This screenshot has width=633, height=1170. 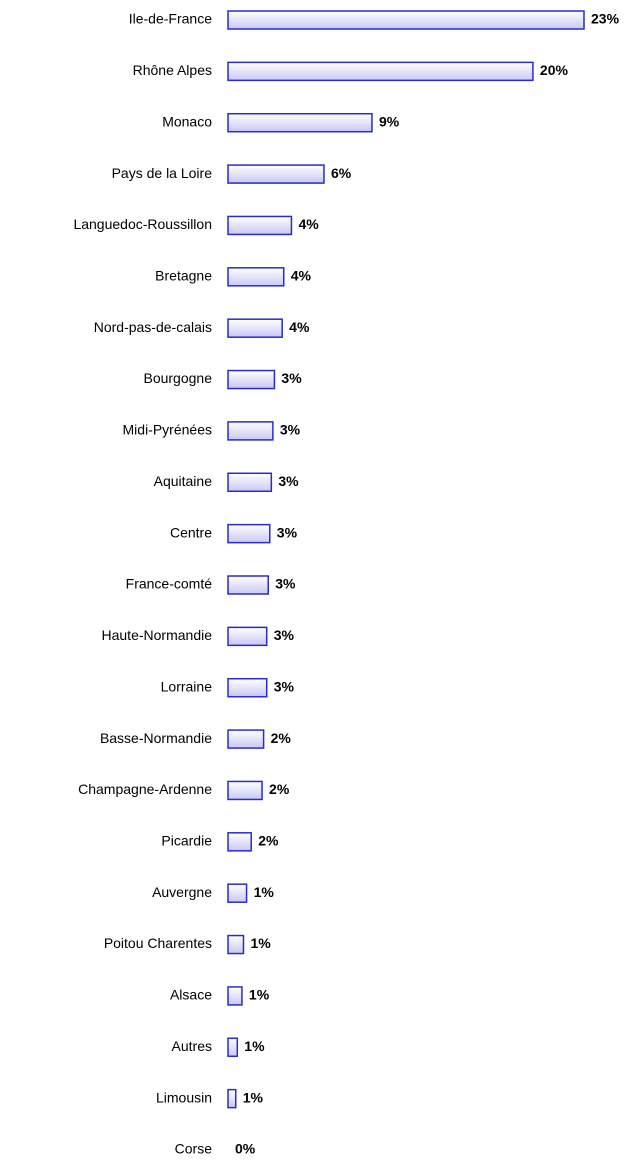 I want to click on category-label: Champagne-Ardenne, so click(x=145, y=789).